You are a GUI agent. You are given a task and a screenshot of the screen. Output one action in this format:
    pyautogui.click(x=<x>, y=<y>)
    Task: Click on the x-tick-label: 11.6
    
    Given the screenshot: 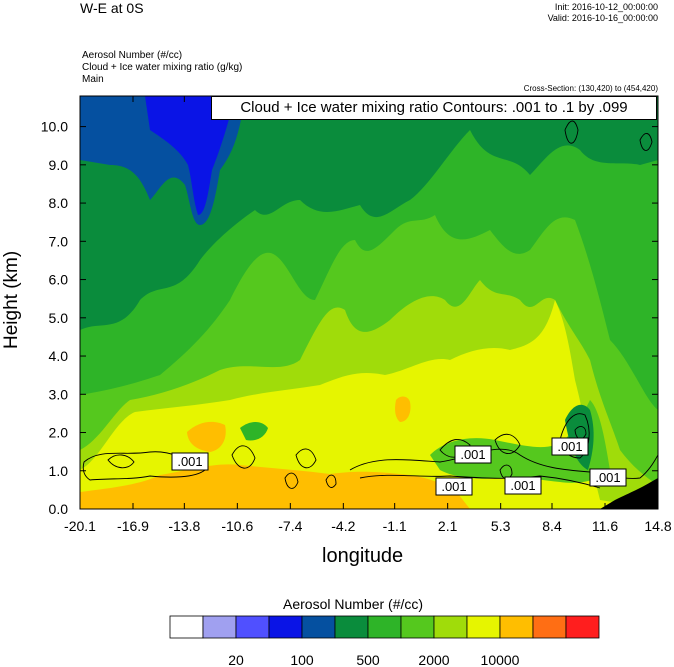 What is the action you would take?
    pyautogui.click(x=605, y=526)
    